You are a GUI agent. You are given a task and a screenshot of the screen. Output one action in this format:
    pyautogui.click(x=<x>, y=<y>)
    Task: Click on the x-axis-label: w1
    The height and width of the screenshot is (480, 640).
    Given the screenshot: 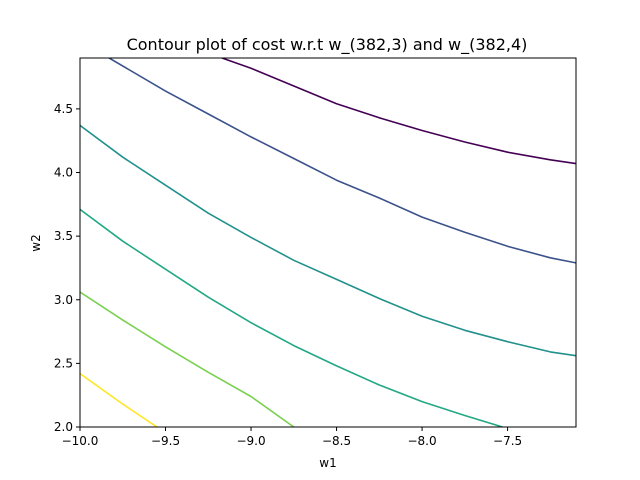 What is the action you would take?
    pyautogui.click(x=327, y=463)
    